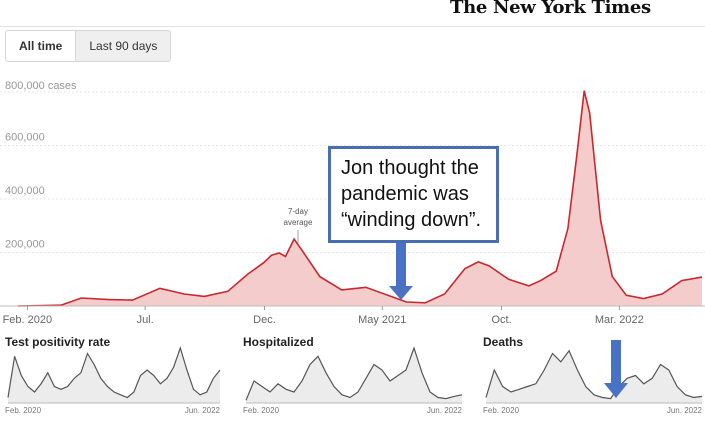 This screenshot has height=425, width=705. I want to click on annotation-line-1: Jon thought the, so click(410, 168).